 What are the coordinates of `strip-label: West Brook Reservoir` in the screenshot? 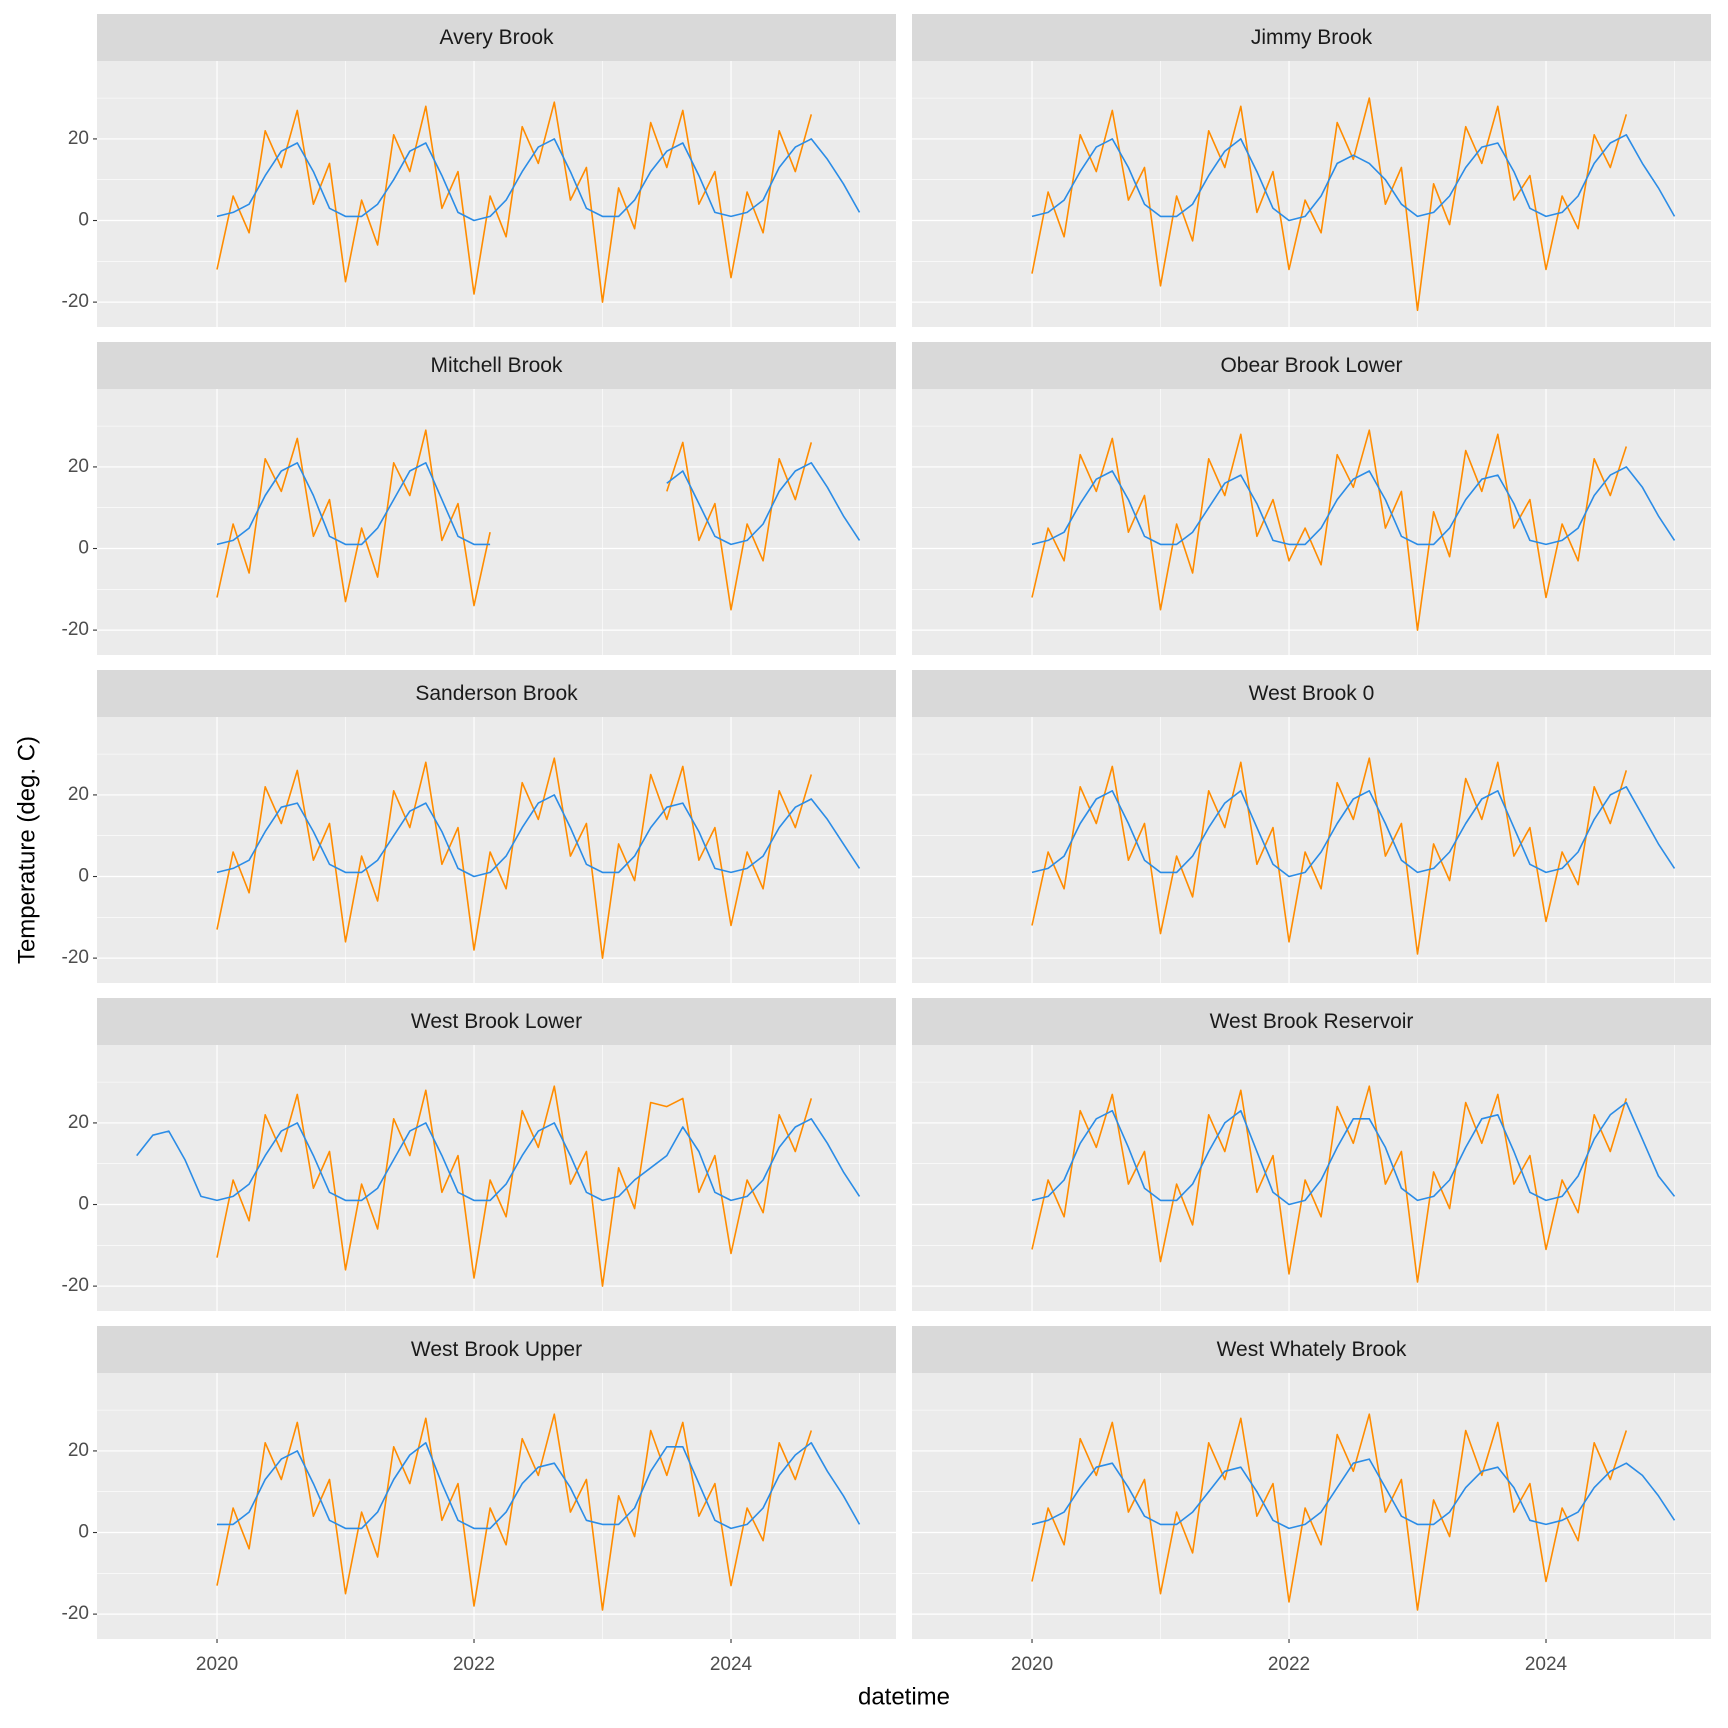 It's located at (1312, 1021).